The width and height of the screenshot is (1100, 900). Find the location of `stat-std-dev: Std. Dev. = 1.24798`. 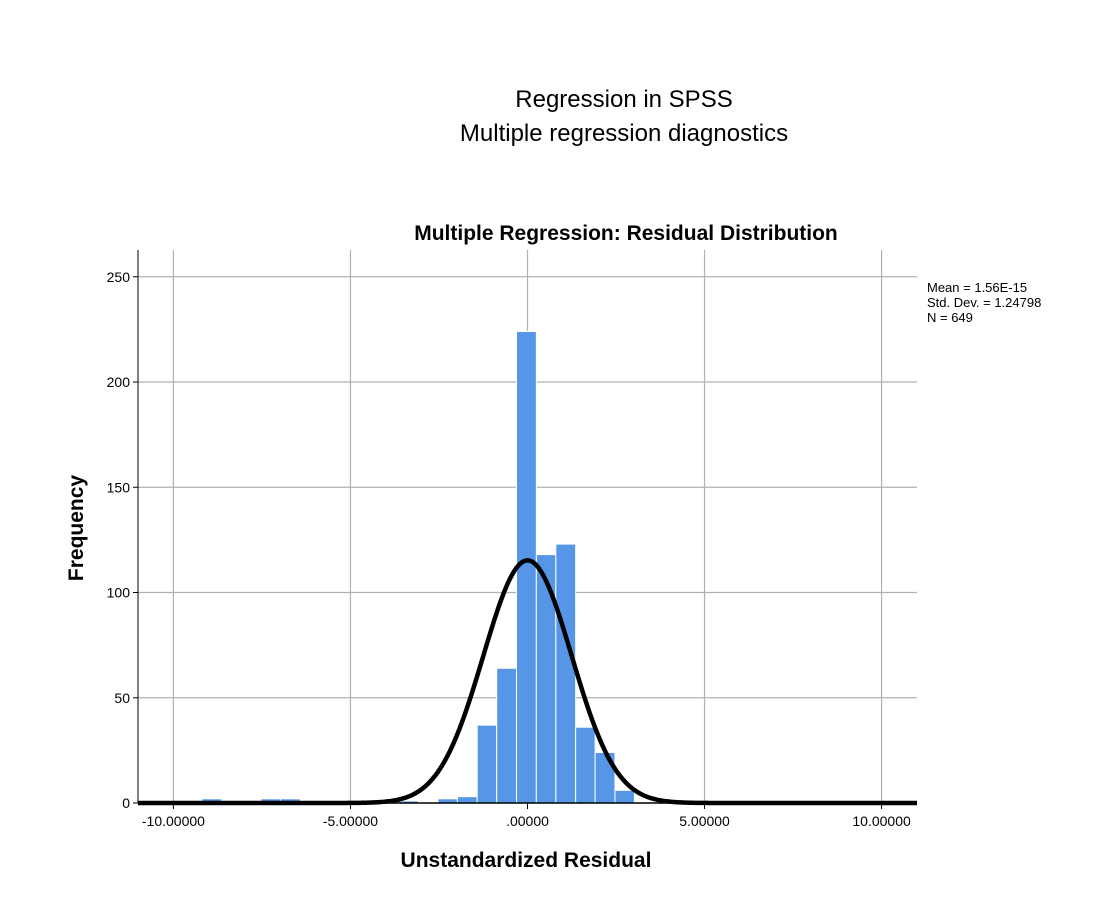

stat-std-dev: Std. Dev. = 1.24798 is located at coordinates (984, 302).